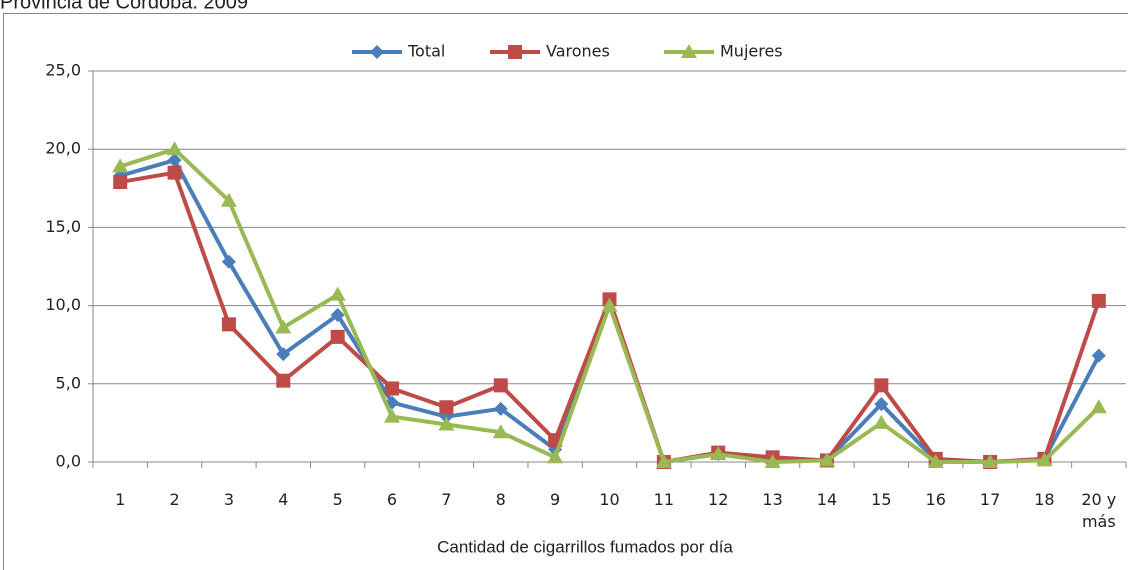  I want to click on x-tick-label: 4, so click(283, 499).